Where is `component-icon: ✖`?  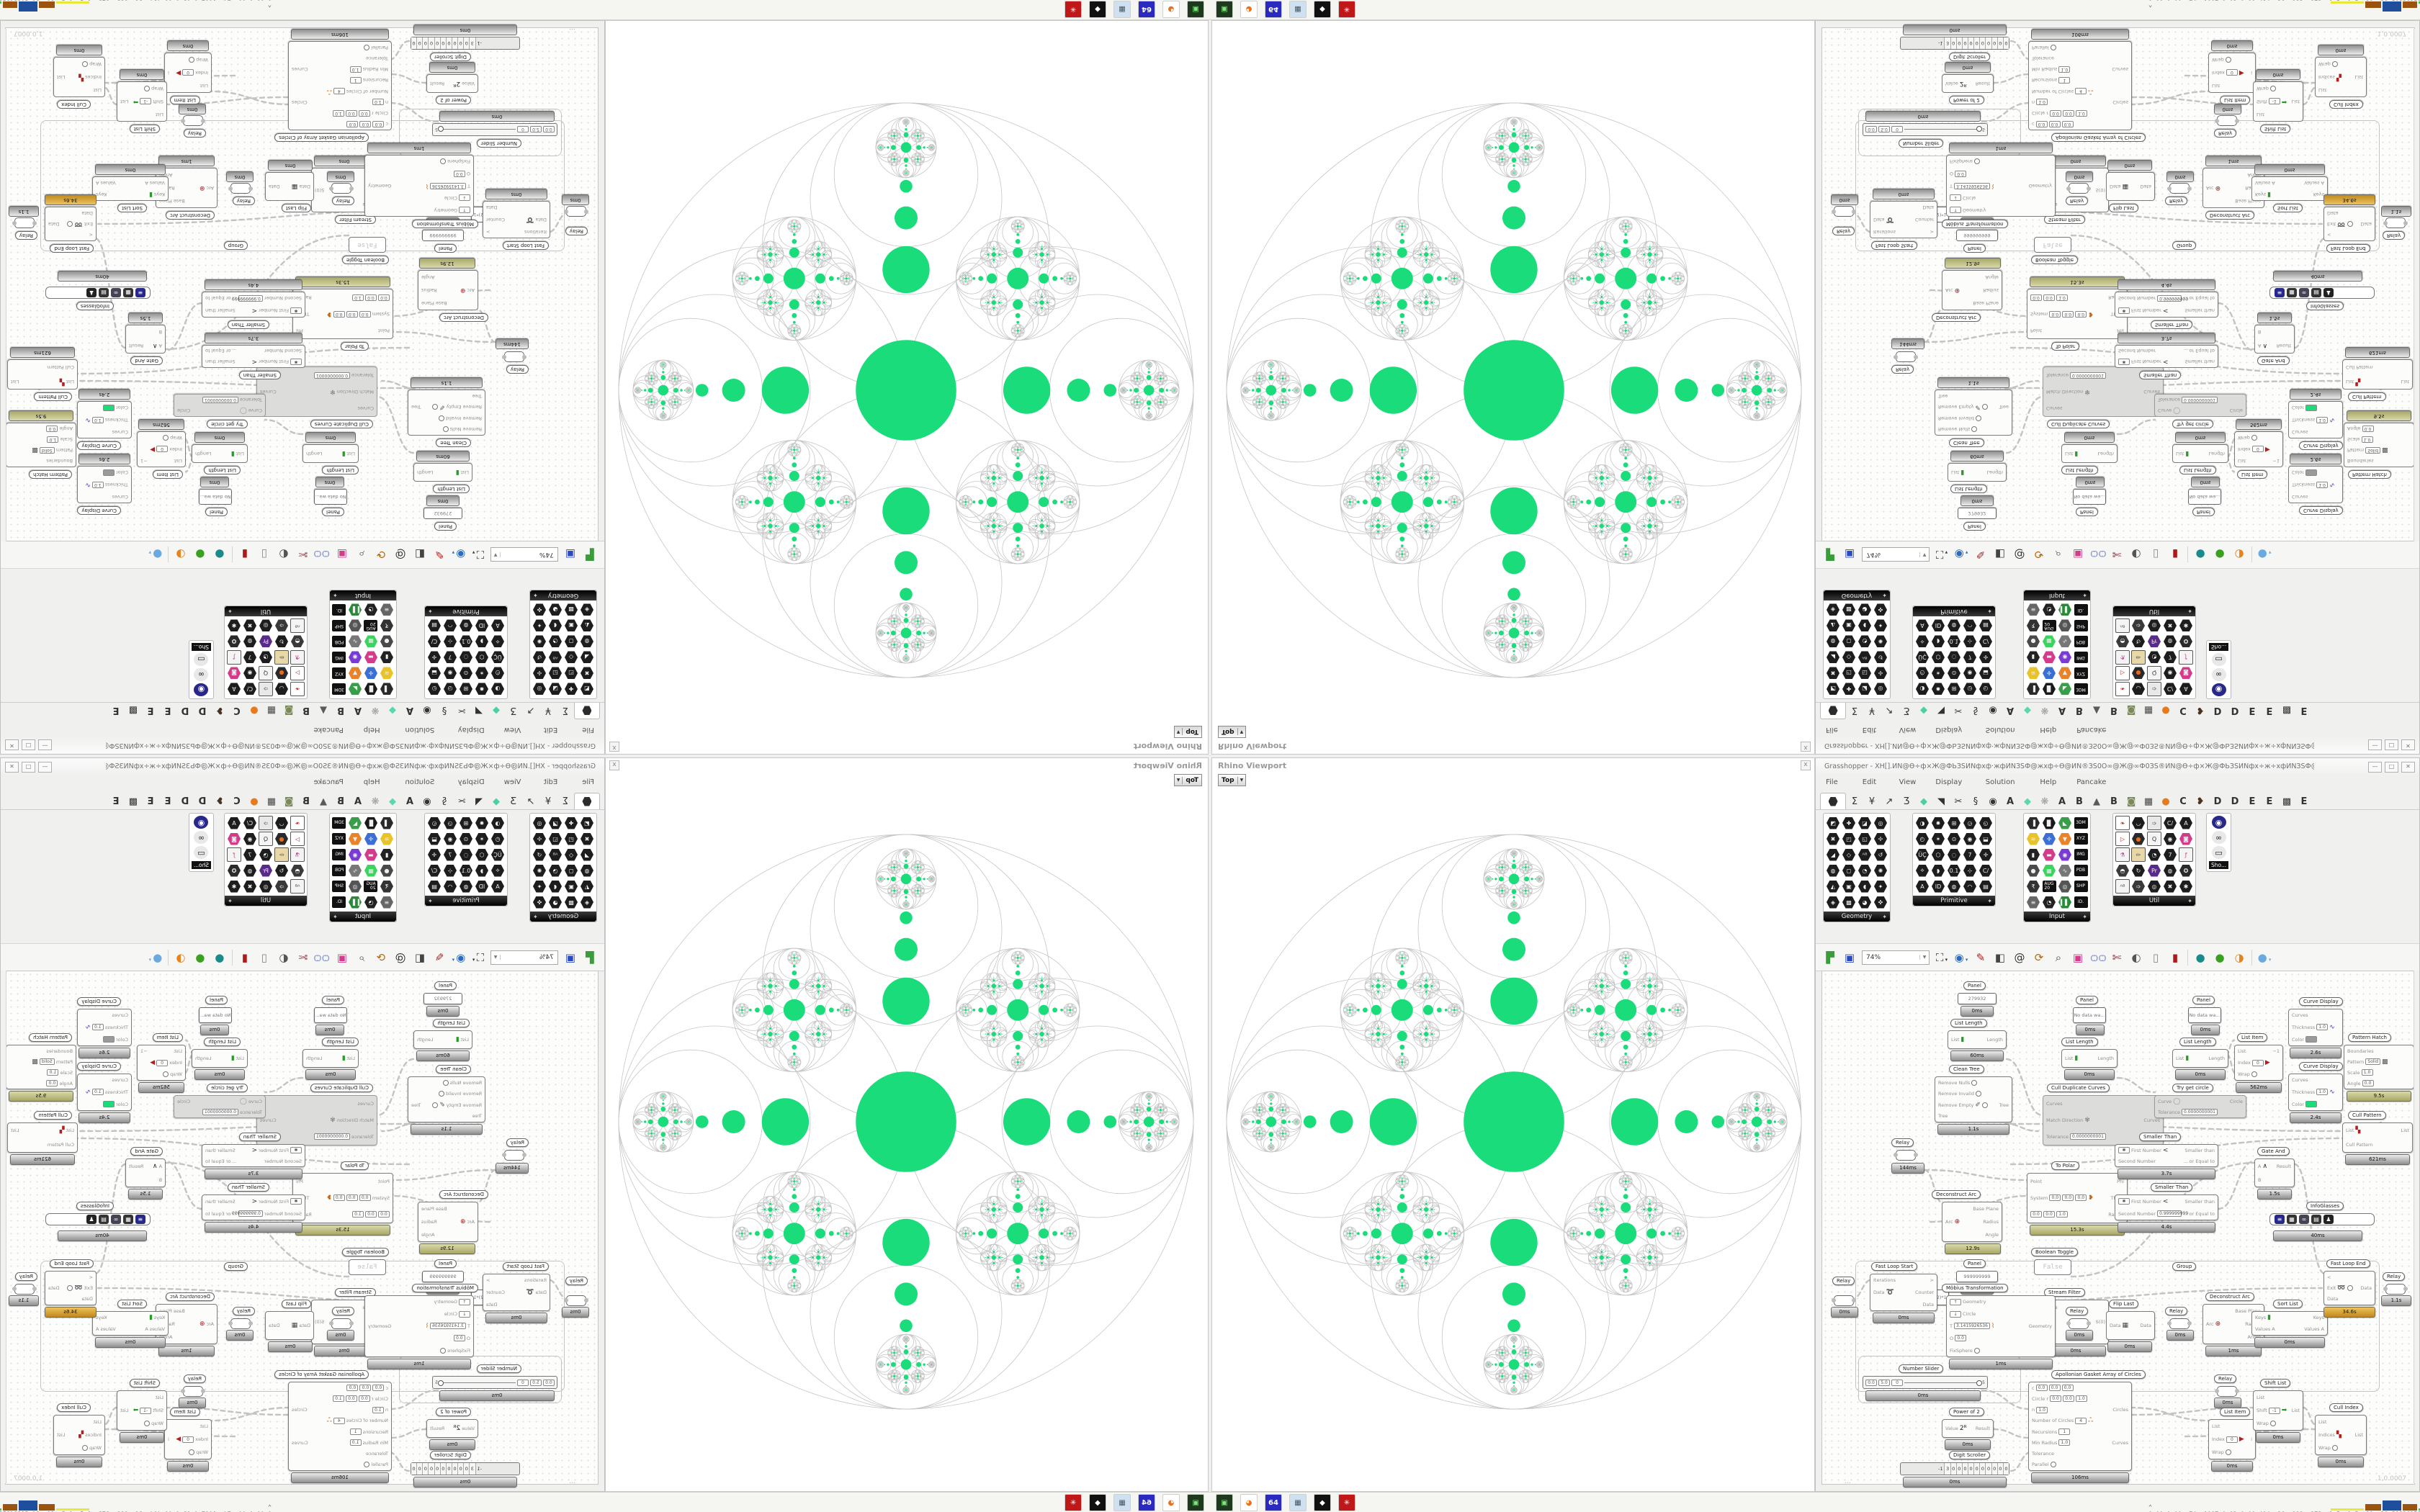 component-icon: ✖ is located at coordinates (587, 839).